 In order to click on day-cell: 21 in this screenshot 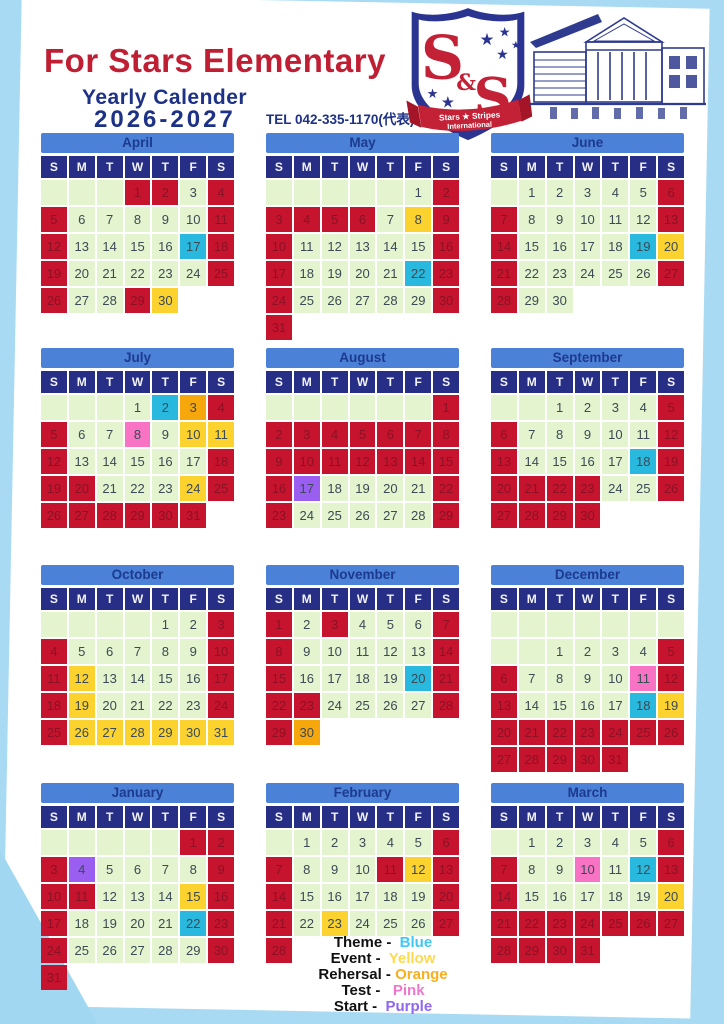, I will do `click(531, 732)`.